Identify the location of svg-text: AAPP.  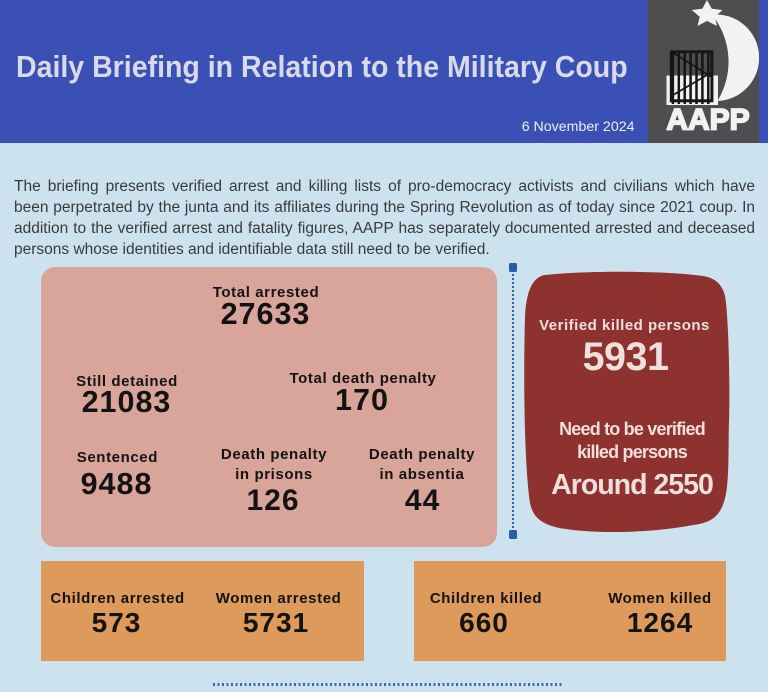
(707, 120).